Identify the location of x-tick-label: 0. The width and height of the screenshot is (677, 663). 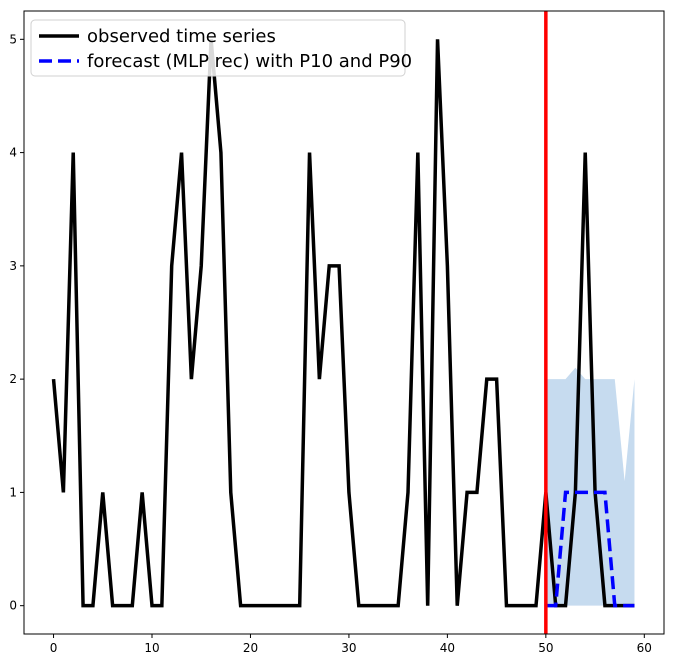
(54, 648).